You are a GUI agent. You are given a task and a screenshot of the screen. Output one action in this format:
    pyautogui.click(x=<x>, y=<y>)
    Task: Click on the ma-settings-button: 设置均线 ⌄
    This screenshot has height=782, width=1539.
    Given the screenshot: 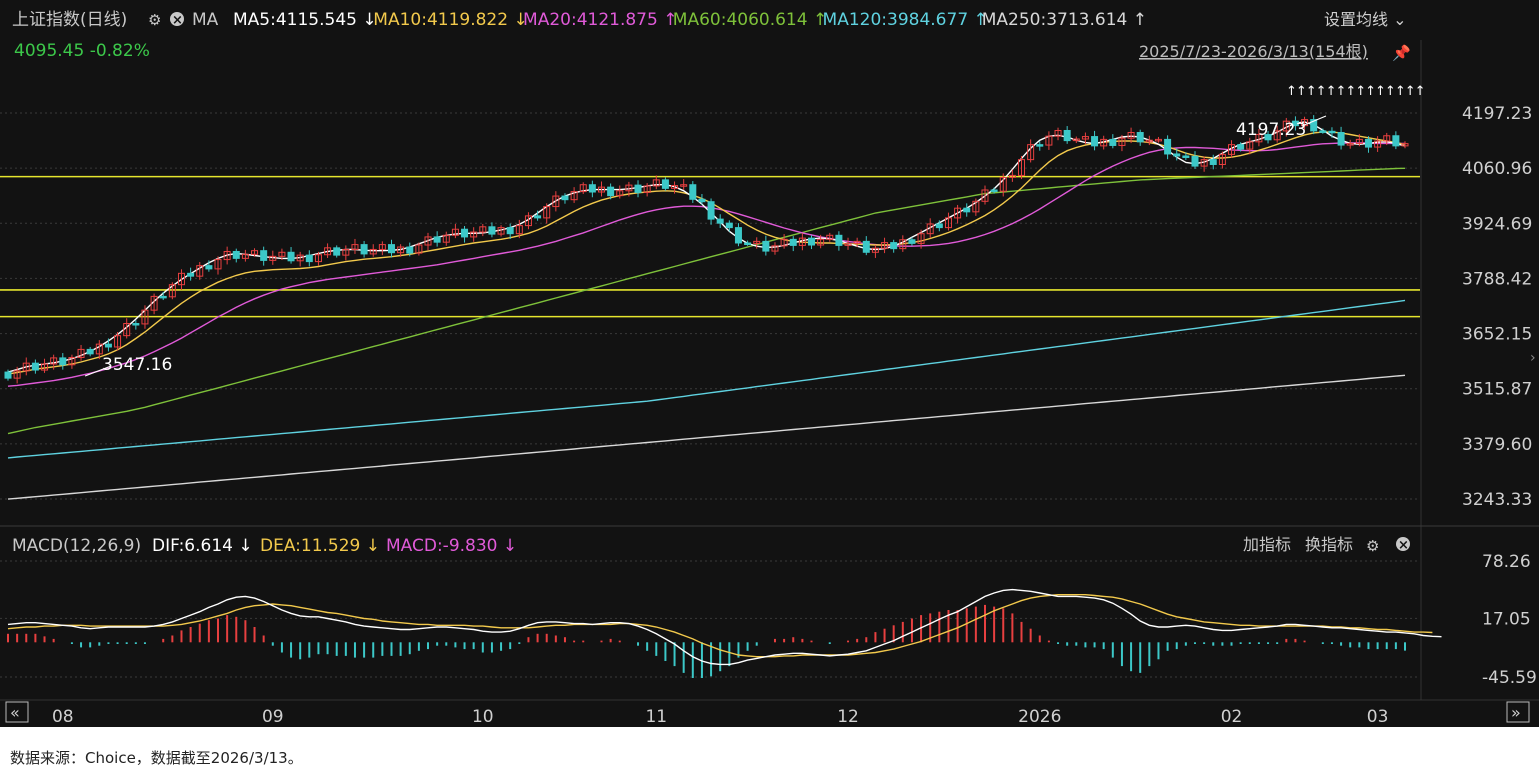 What is the action you would take?
    pyautogui.click(x=1365, y=19)
    